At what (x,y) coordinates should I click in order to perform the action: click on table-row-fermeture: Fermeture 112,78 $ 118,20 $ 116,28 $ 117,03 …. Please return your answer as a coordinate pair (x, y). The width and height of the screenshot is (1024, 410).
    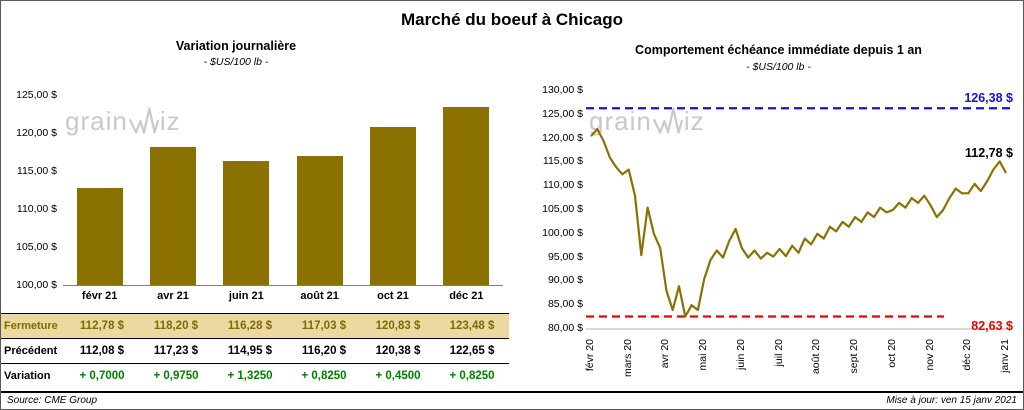
    Looking at the image, I should click on (255, 325).